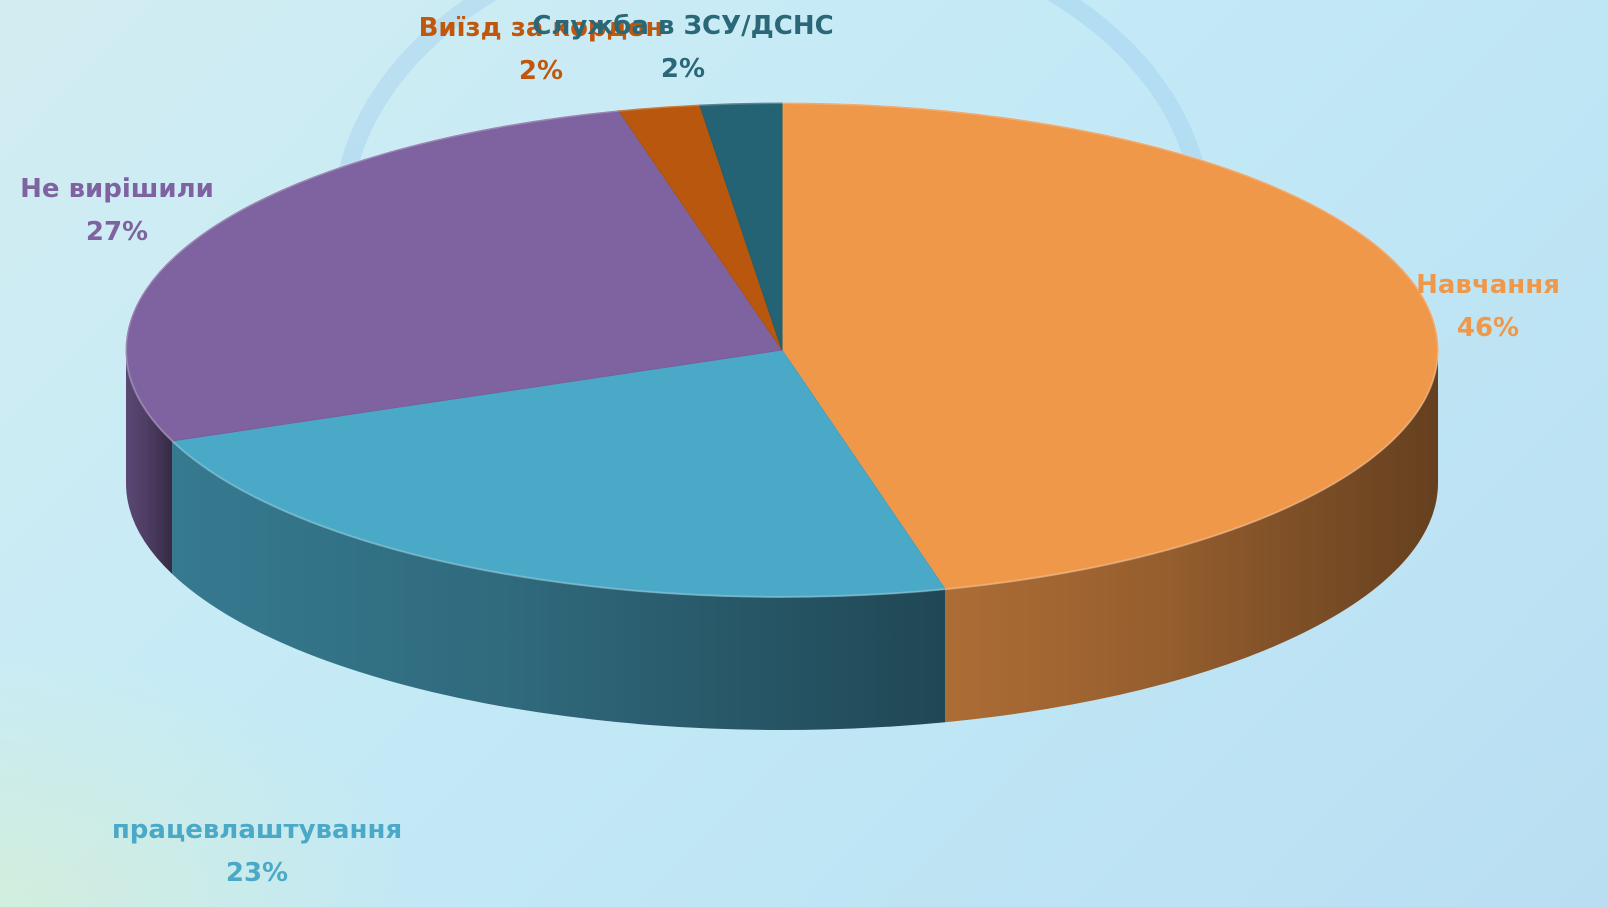 This screenshot has height=907, width=1608. Describe the element at coordinates (257, 830) in the screenshot. I see `slice-label-name-1: працевлаштування` at that location.